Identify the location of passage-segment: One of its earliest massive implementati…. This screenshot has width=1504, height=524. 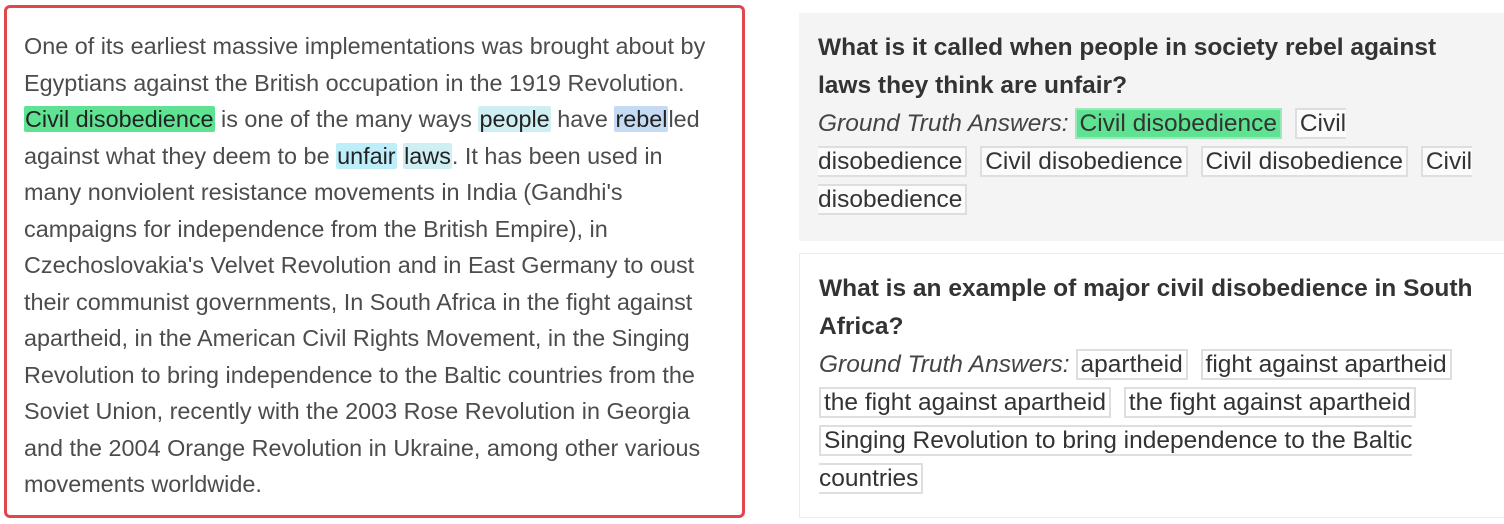
(365, 64).